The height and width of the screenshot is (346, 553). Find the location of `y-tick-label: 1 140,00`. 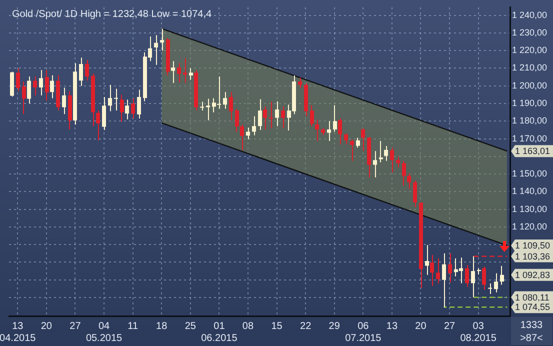

y-tick-label: 1 140,00 is located at coordinates (530, 191).